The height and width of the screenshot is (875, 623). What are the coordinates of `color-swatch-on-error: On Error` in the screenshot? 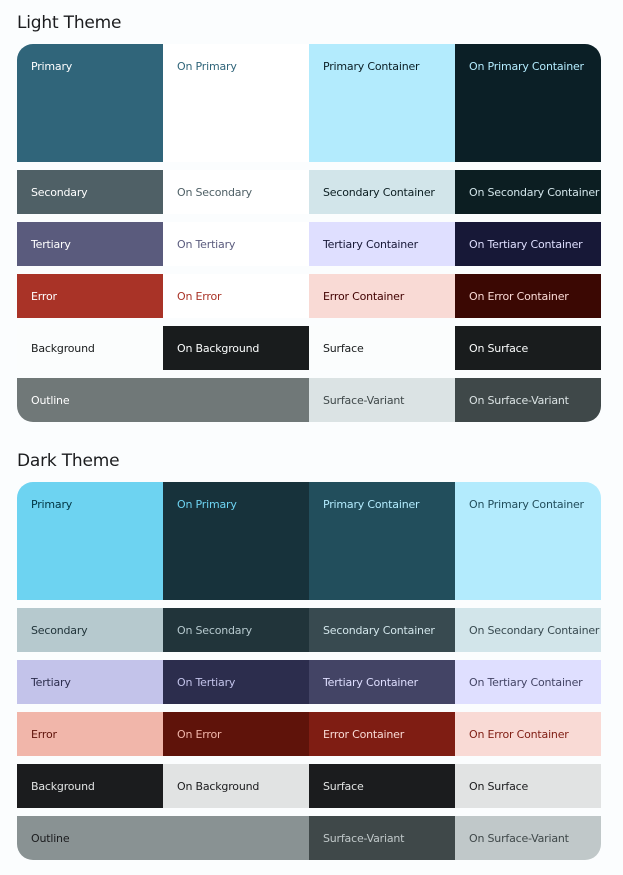 It's located at (236, 734).